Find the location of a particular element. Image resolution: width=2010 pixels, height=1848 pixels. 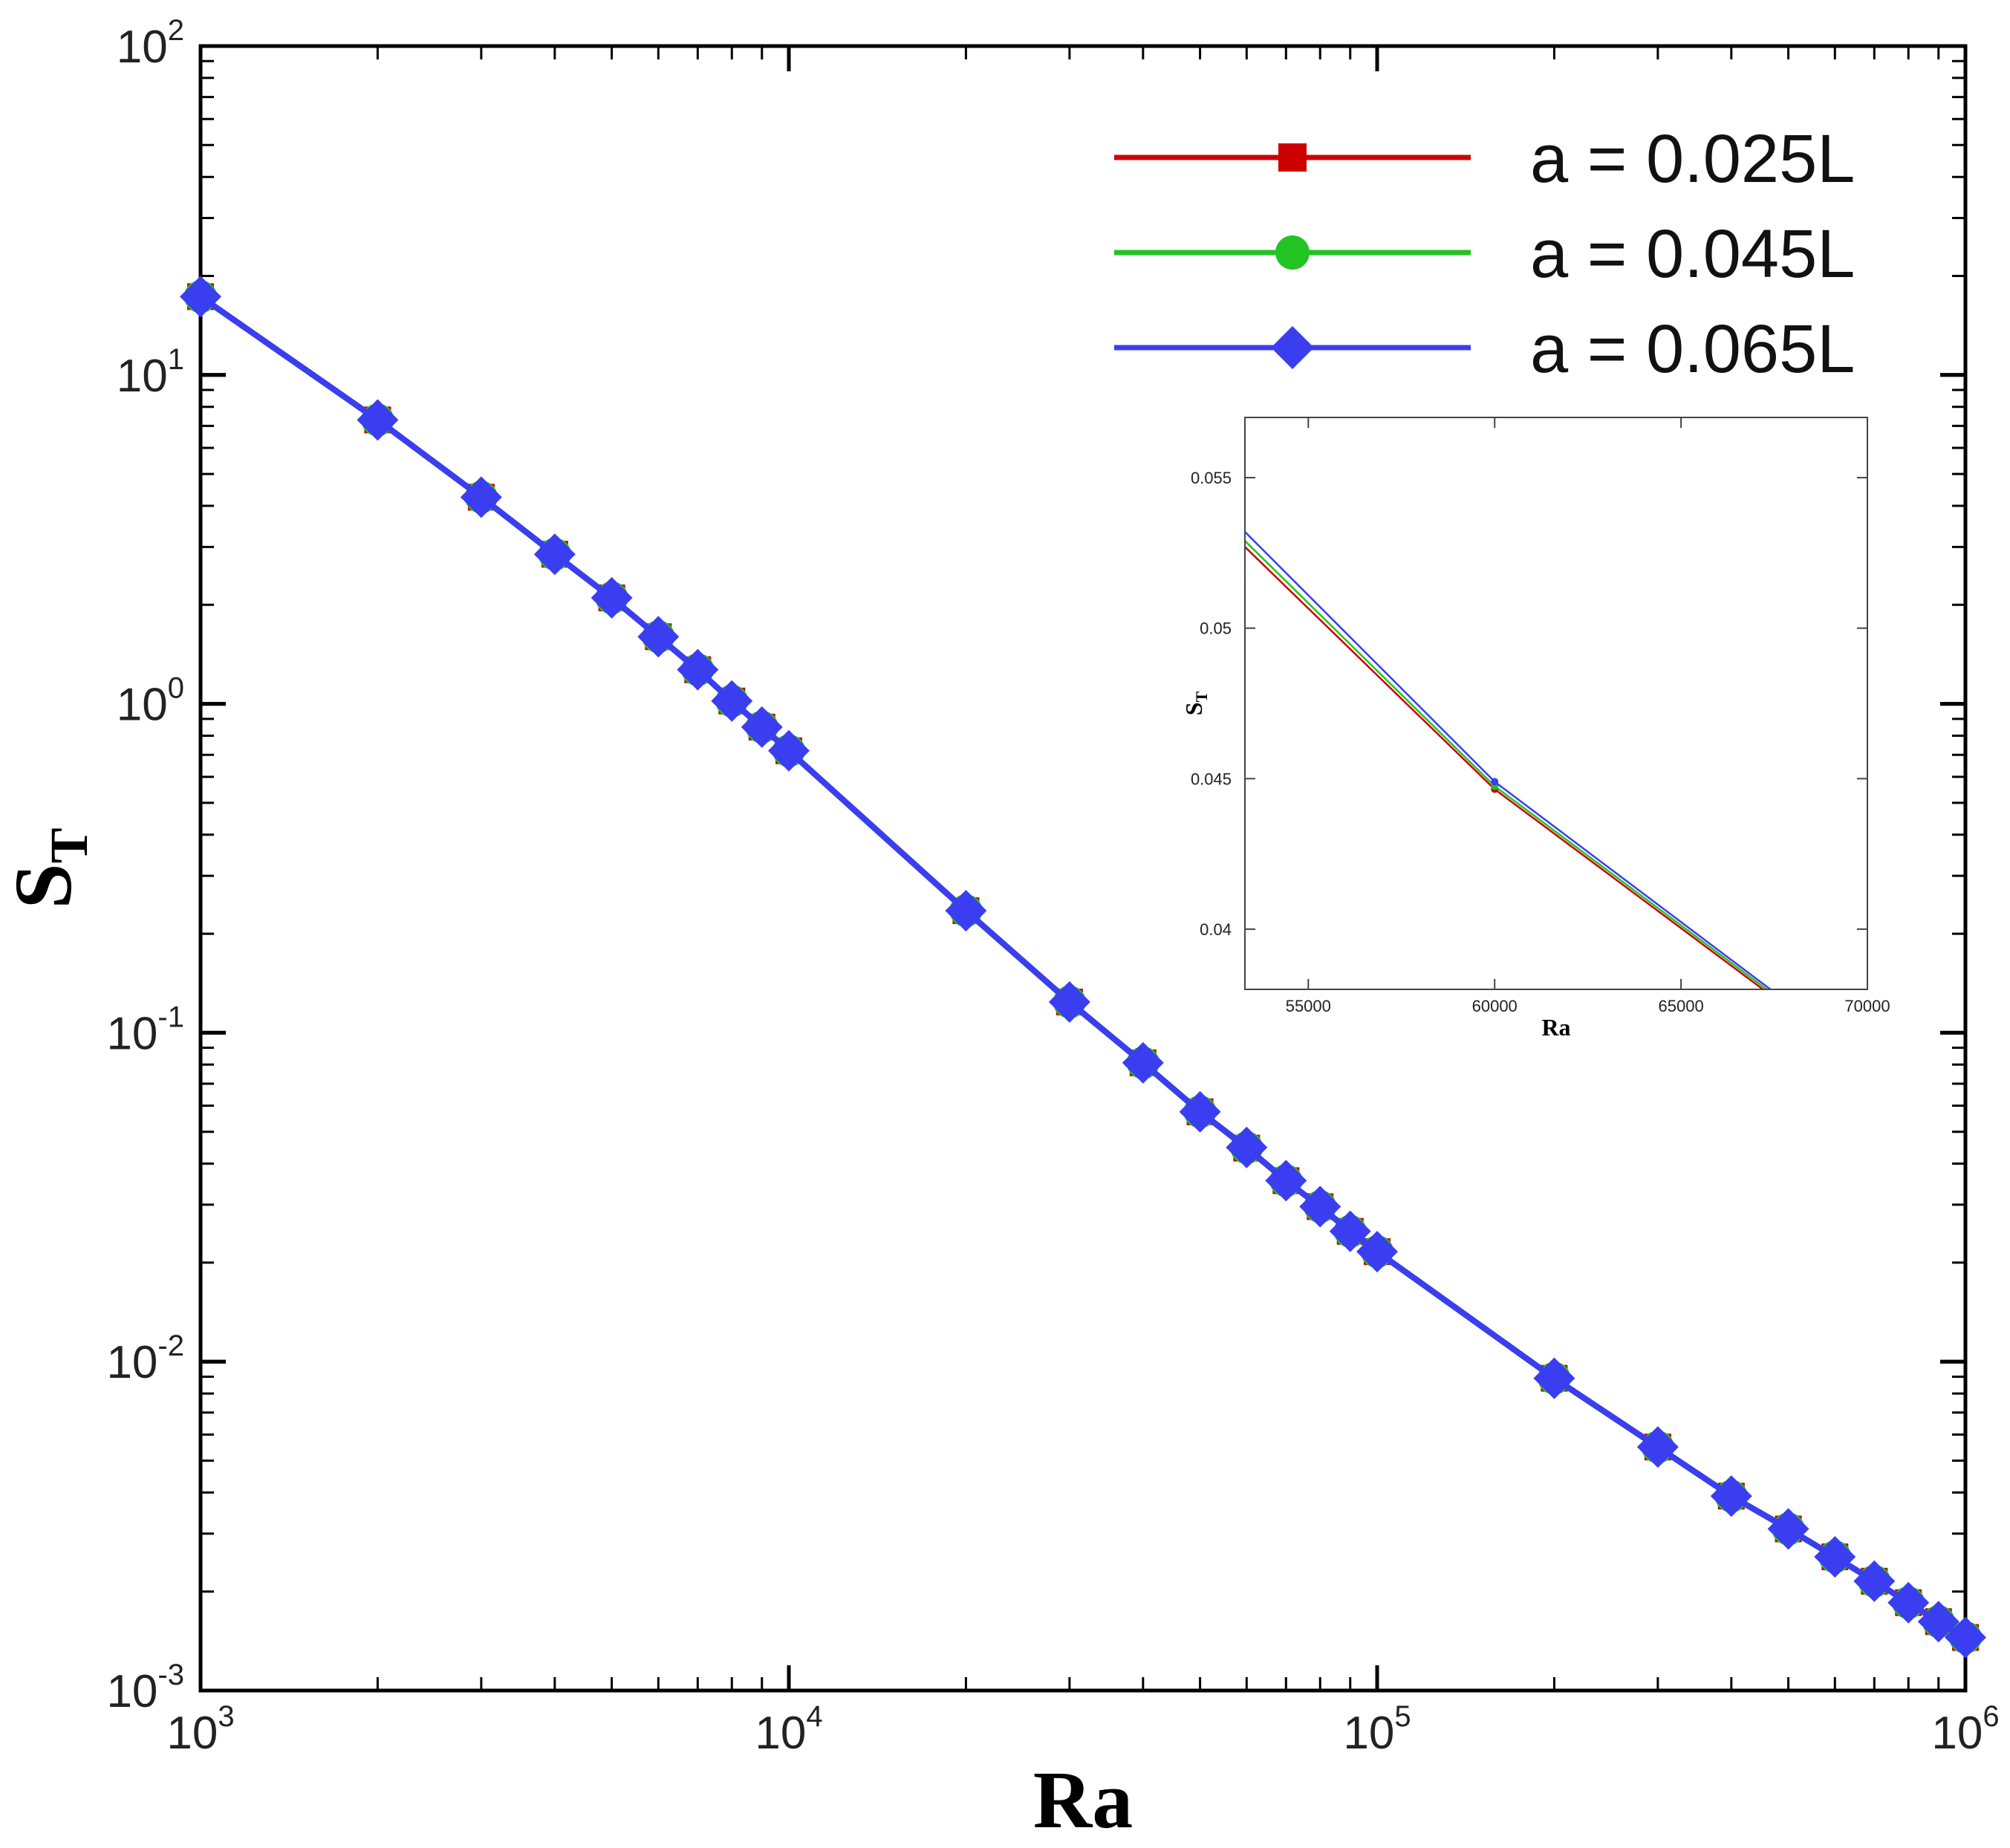

inset-series is located at coordinates (1508, 761).